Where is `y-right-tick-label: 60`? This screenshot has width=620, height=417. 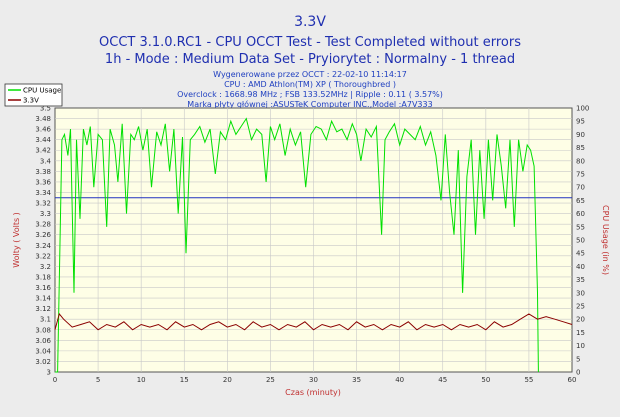 y-right-tick-label: 60 is located at coordinates (580, 214).